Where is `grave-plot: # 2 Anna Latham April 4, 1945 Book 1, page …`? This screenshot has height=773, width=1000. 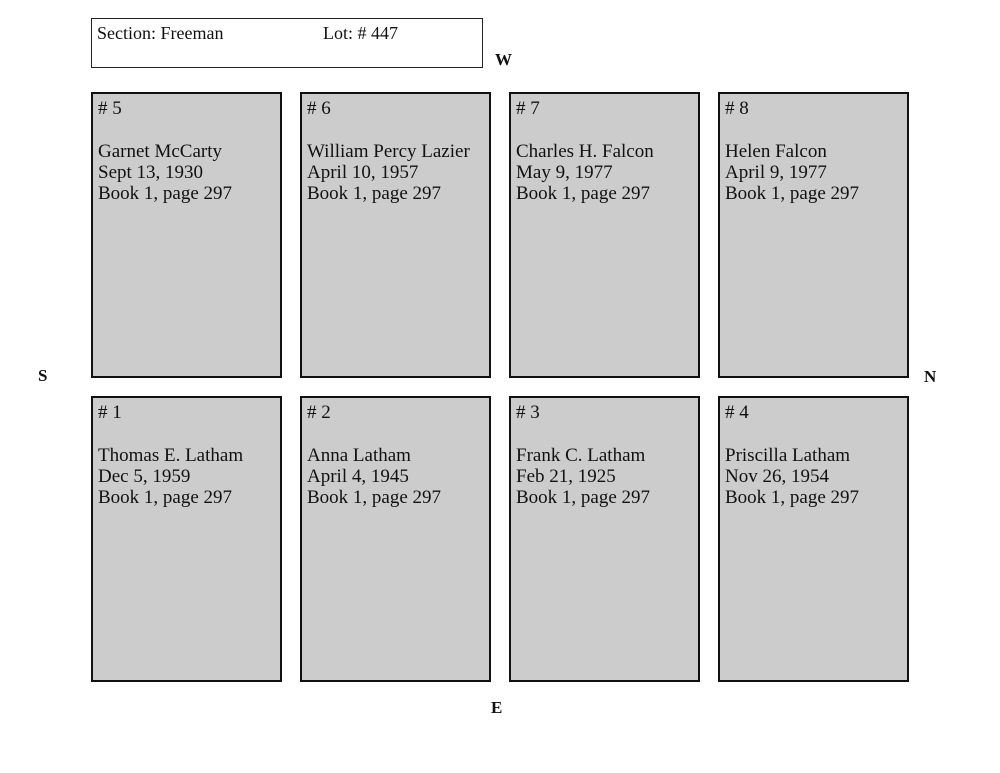
grave-plot: # 2 Anna Latham April 4, 1945 Book 1, page … is located at coordinates (395, 539).